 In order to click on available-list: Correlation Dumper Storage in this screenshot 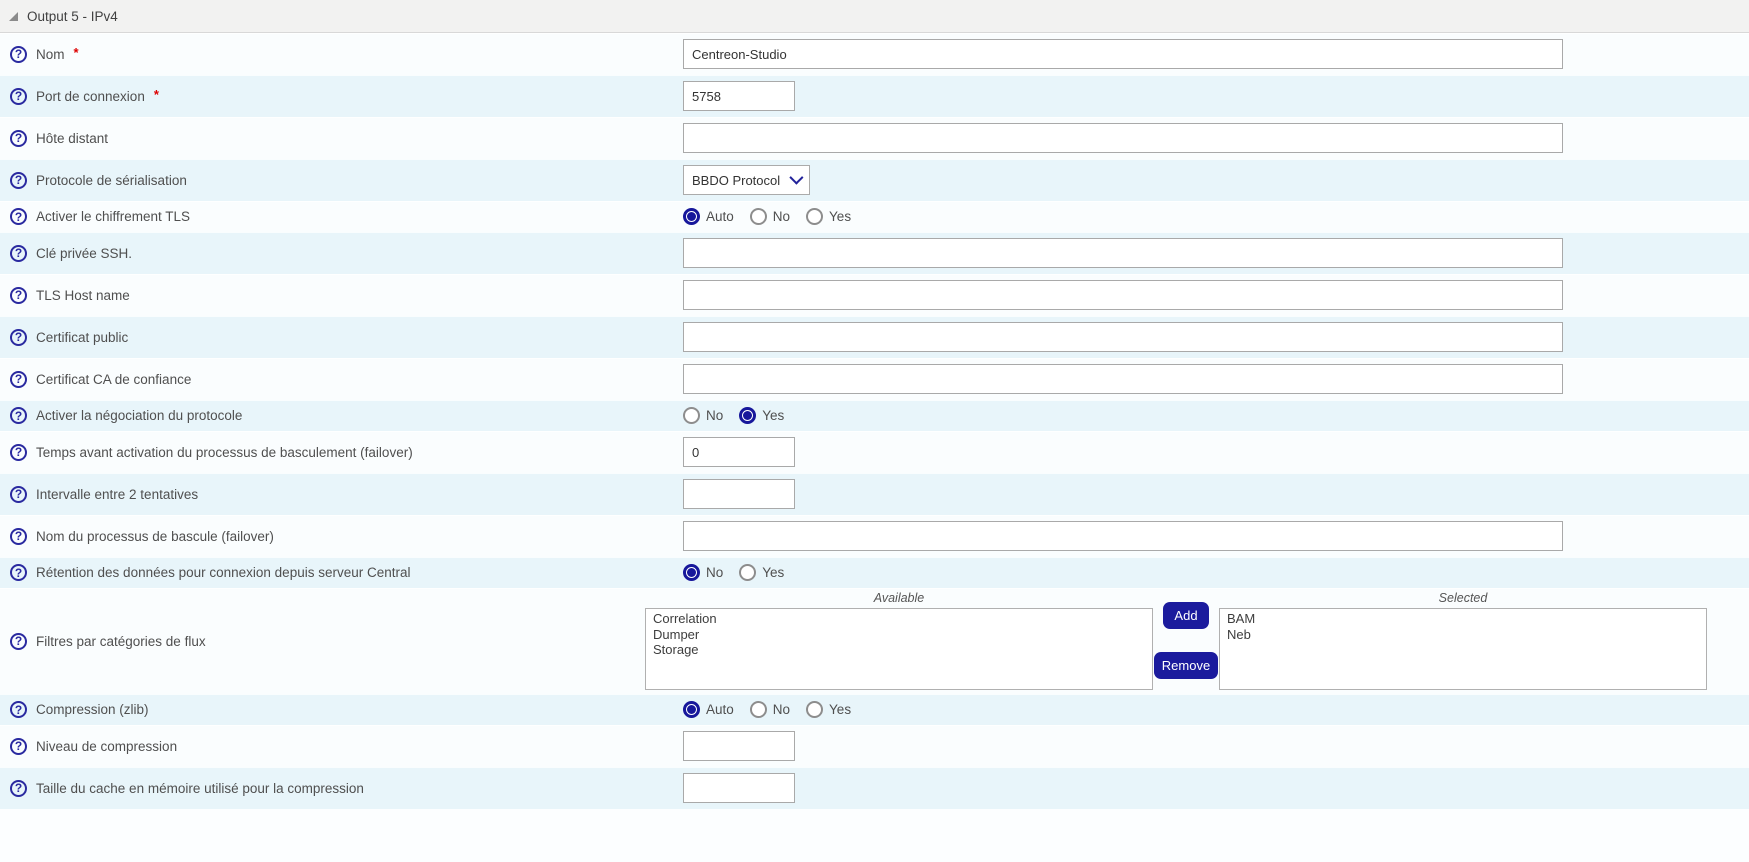, I will do `click(899, 649)`.